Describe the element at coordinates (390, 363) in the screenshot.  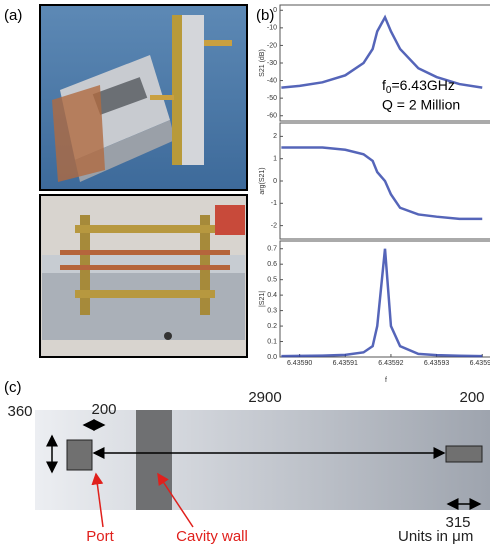
I see `x-tick-label: 6.43592` at that location.